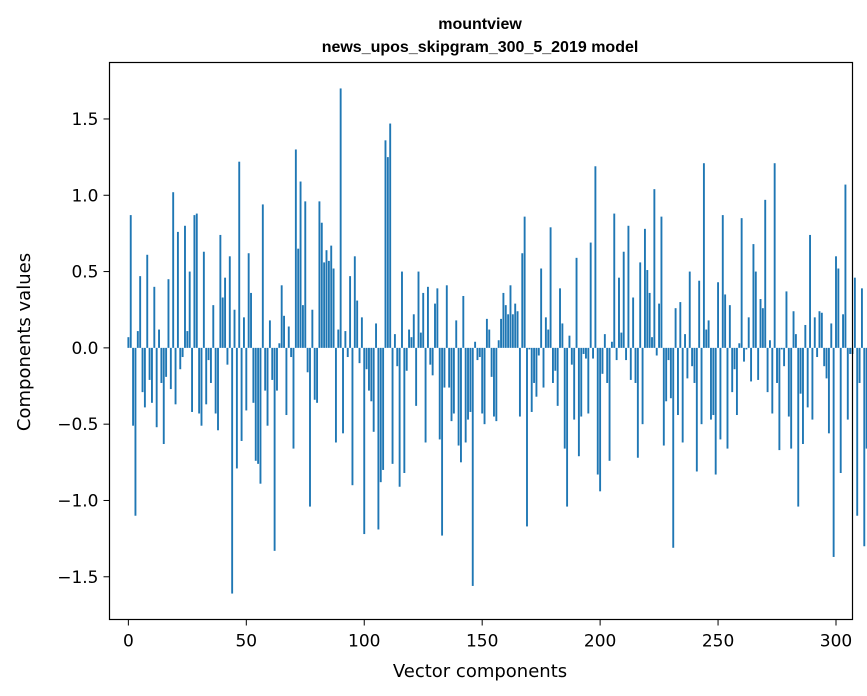 This screenshot has width=867, height=696. I want to click on y-tick-label-4: 0.5, so click(84, 273).